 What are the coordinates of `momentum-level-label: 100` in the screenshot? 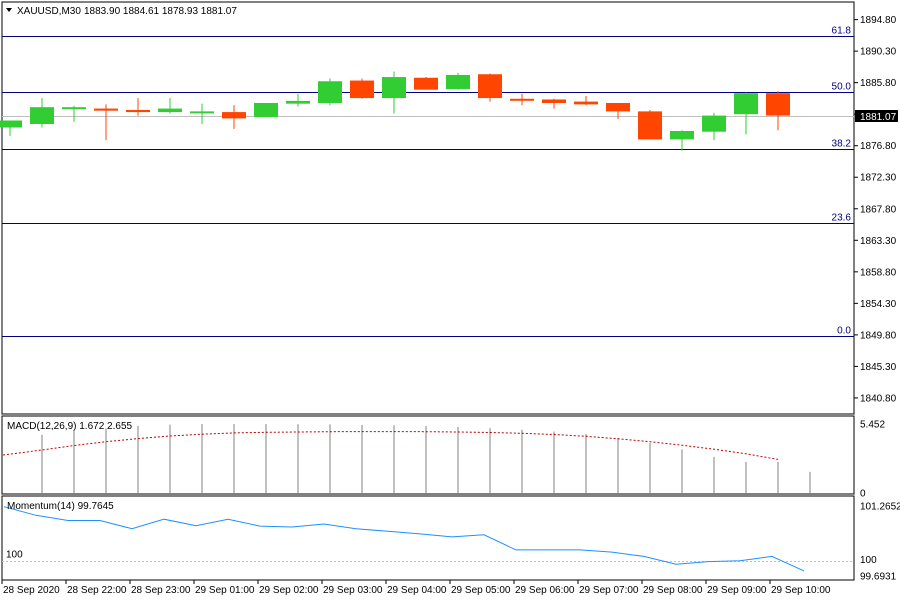 It's located at (14, 555).